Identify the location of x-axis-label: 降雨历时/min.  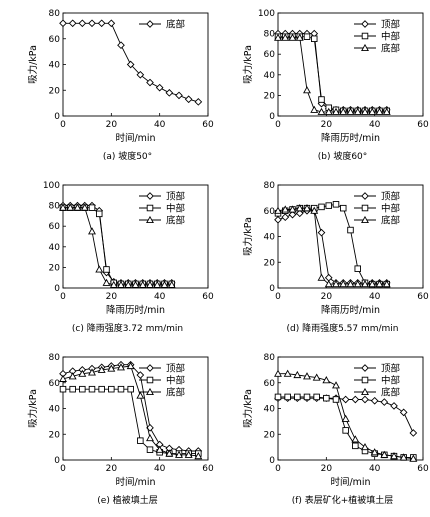
(350, 310).